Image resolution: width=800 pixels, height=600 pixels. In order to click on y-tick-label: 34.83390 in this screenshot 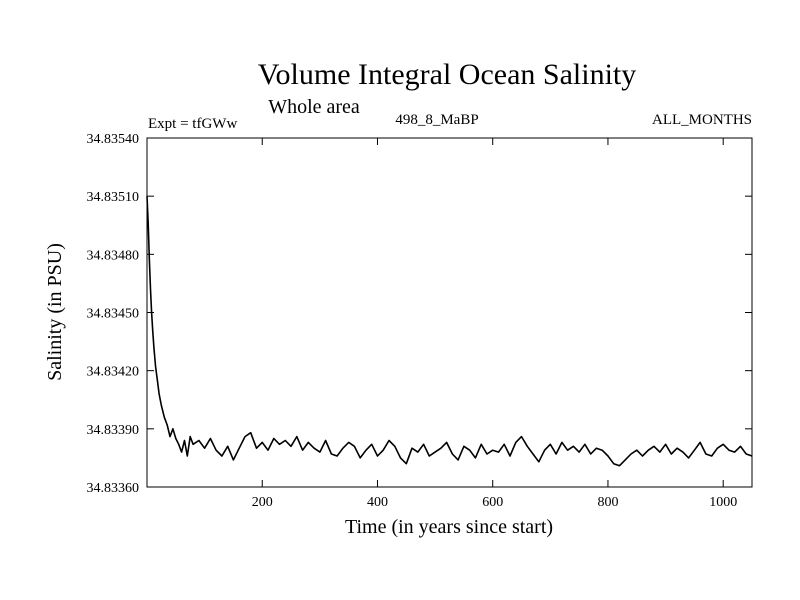, I will do `click(113, 430)`.